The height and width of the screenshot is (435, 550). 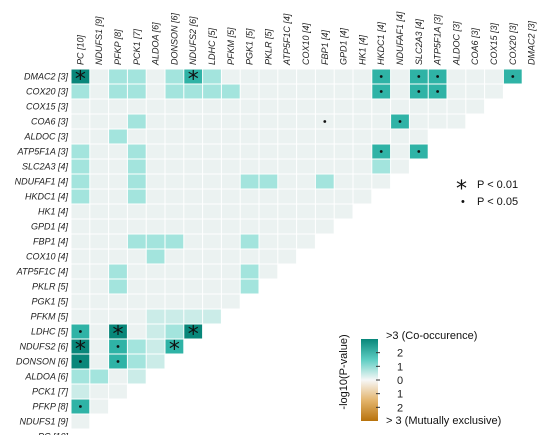 I want to click on colorbar-tick-label: 1, so click(x=400, y=367).